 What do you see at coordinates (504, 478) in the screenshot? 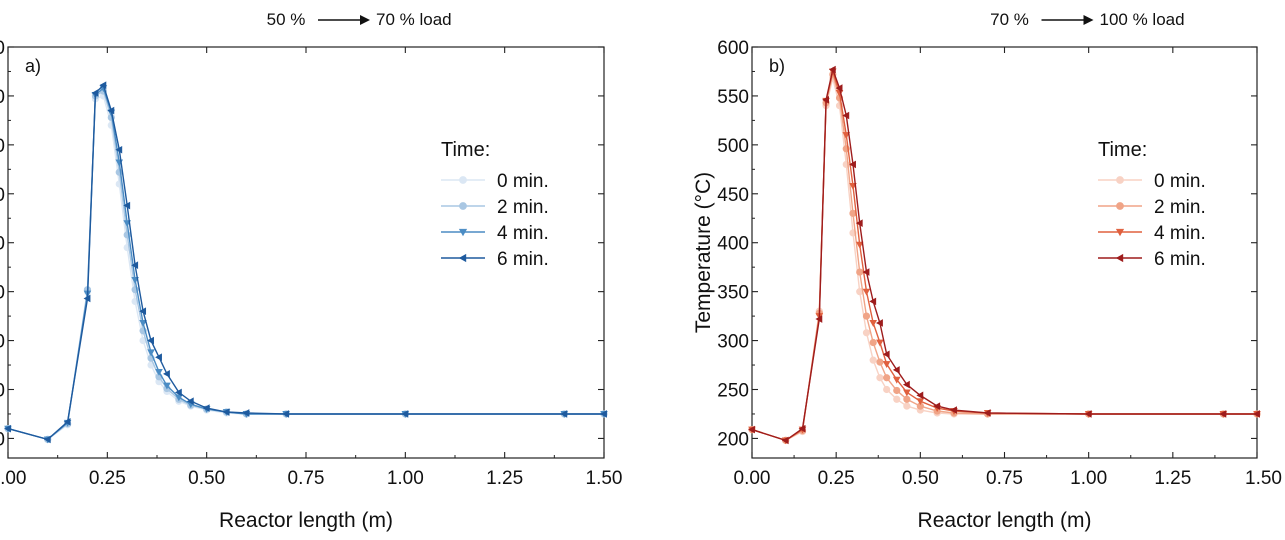
I see `x-tick-label: 1.25` at bounding box center [504, 478].